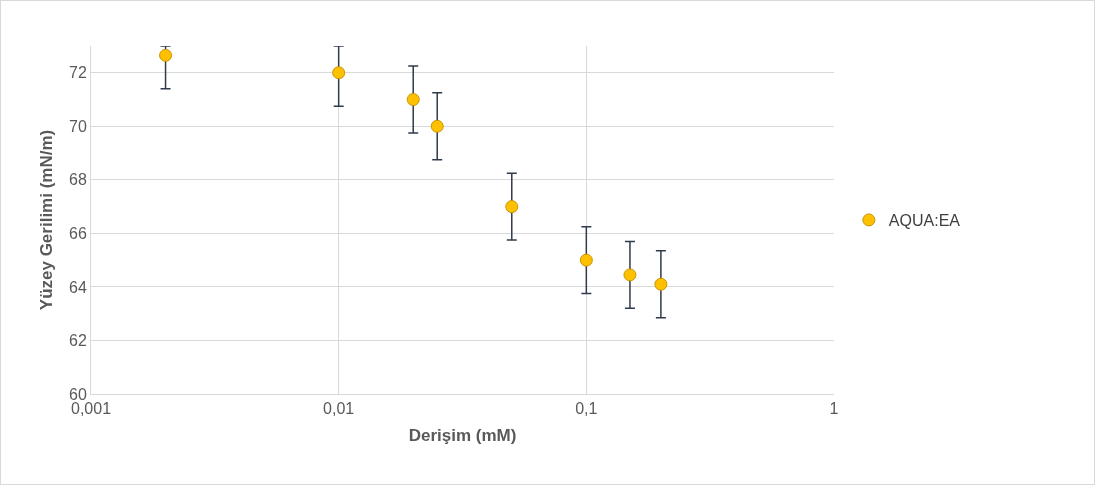 The width and height of the screenshot is (1095, 485). Describe the element at coordinates (78, 180) in the screenshot. I see `y-tick-label: 68` at that location.